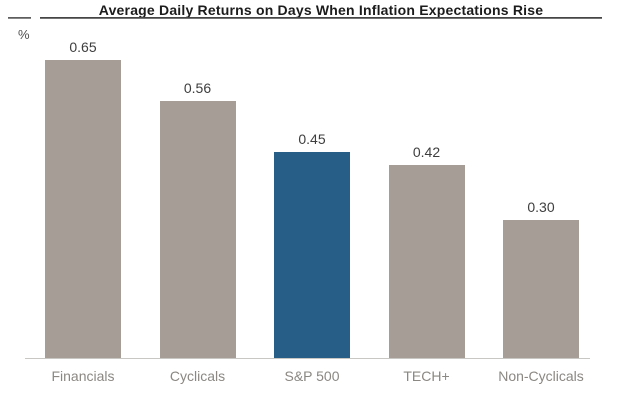 The image size is (640, 400). I want to click on bar-group-financials: 0.65 Financials, so click(83, 211).